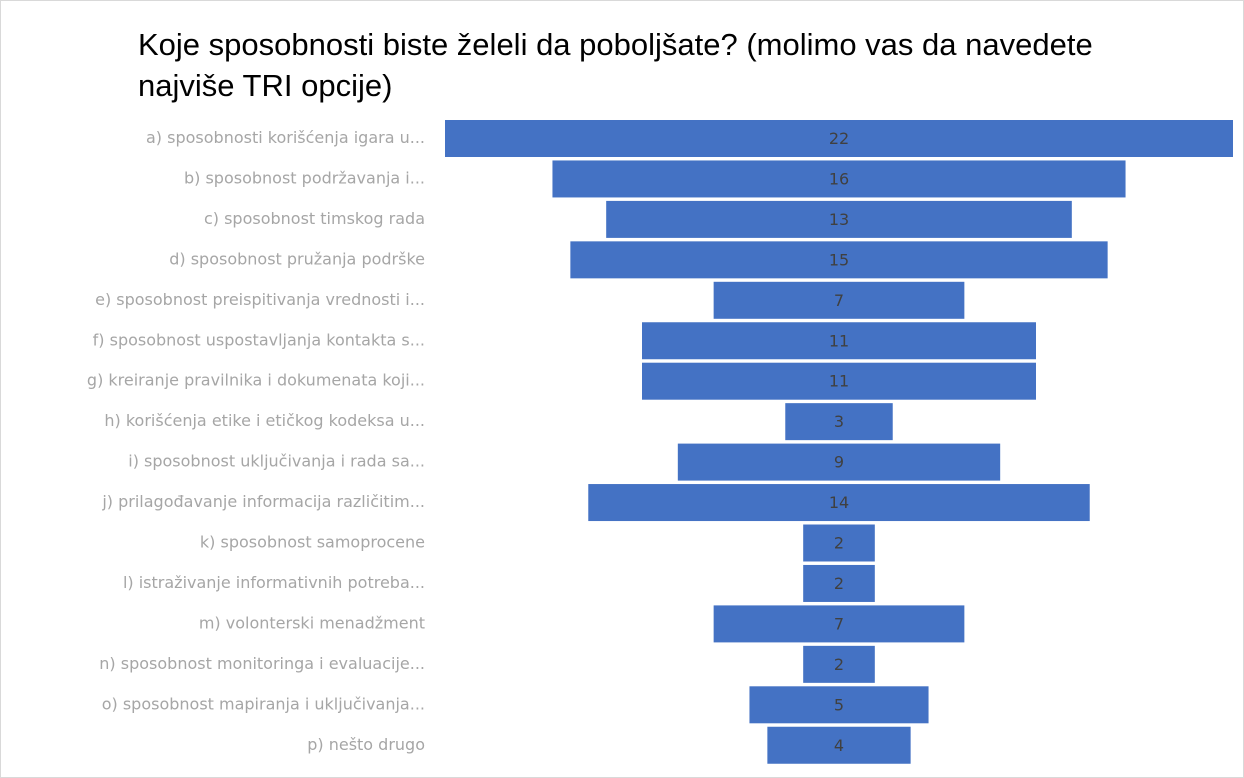  What do you see at coordinates (312, 622) in the screenshot?
I see `category-label: m) volonterski menadžment` at bounding box center [312, 622].